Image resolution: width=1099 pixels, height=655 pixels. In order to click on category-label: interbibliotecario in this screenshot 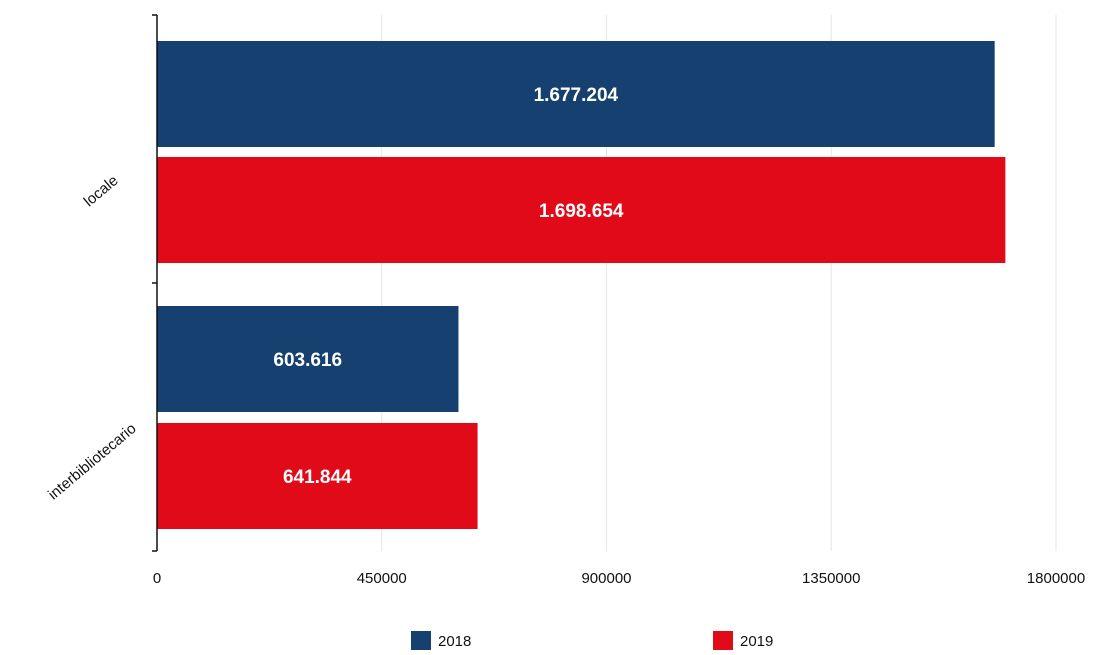, I will do `click(92, 461)`.